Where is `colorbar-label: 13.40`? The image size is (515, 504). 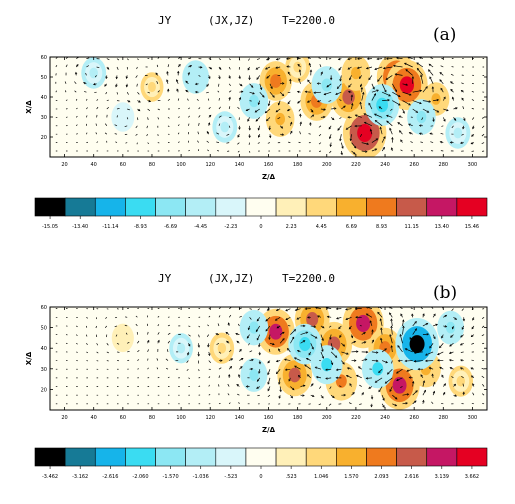
colorbar-label: 13.40 is located at coordinates (442, 227).